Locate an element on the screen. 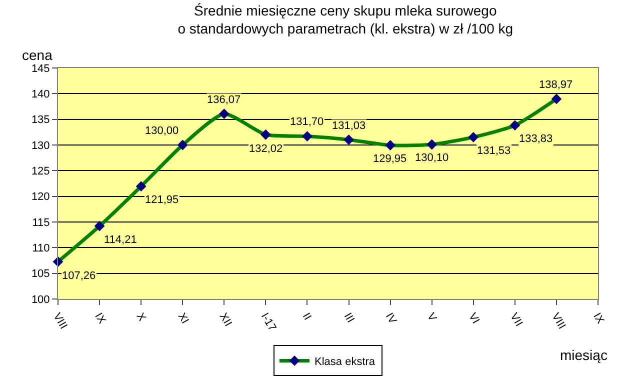  data-label: 132,02 is located at coordinates (266, 149).